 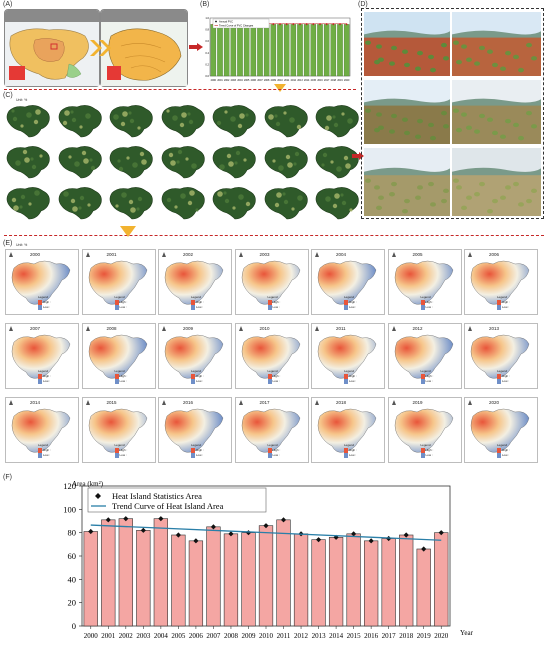 I want to click on chart-f-ytick: 0, so click(x=74, y=626).